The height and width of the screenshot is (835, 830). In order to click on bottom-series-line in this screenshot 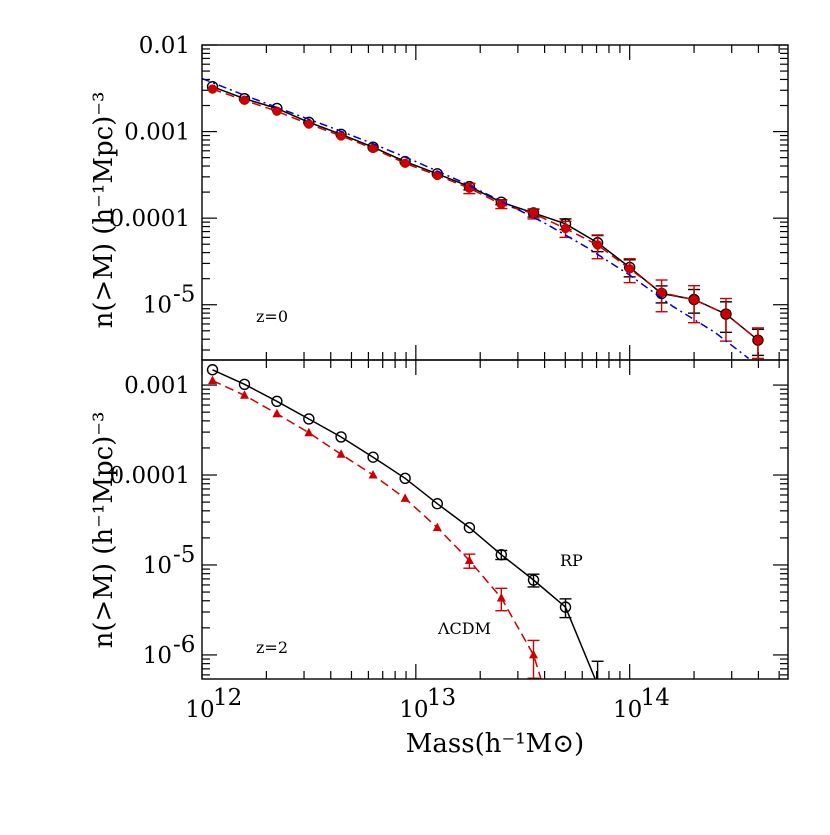, I will do `click(377, 529)`.